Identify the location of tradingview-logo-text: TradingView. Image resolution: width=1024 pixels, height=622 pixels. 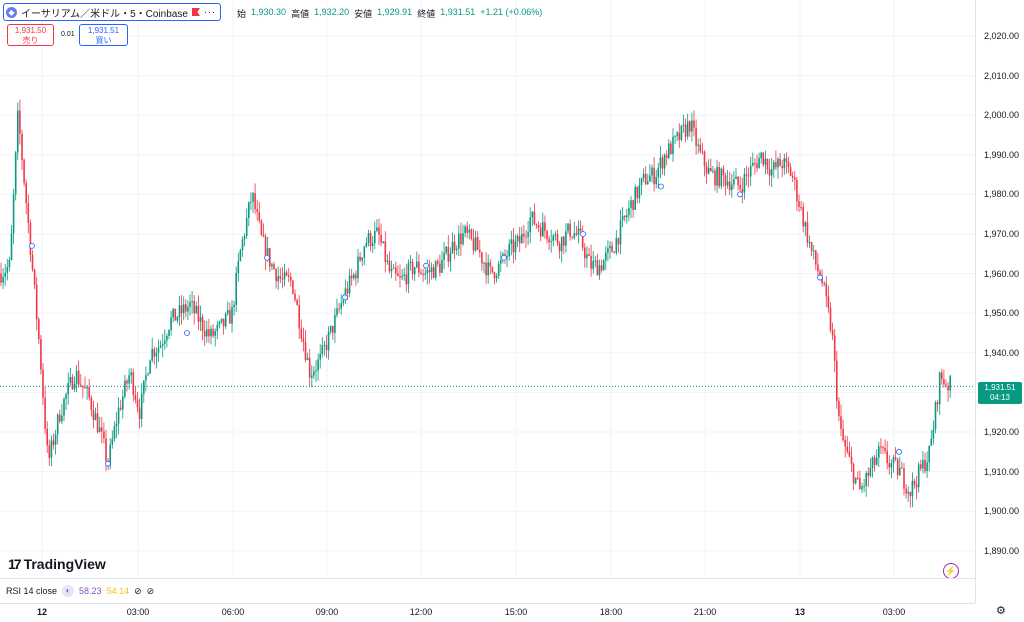
(64, 564).